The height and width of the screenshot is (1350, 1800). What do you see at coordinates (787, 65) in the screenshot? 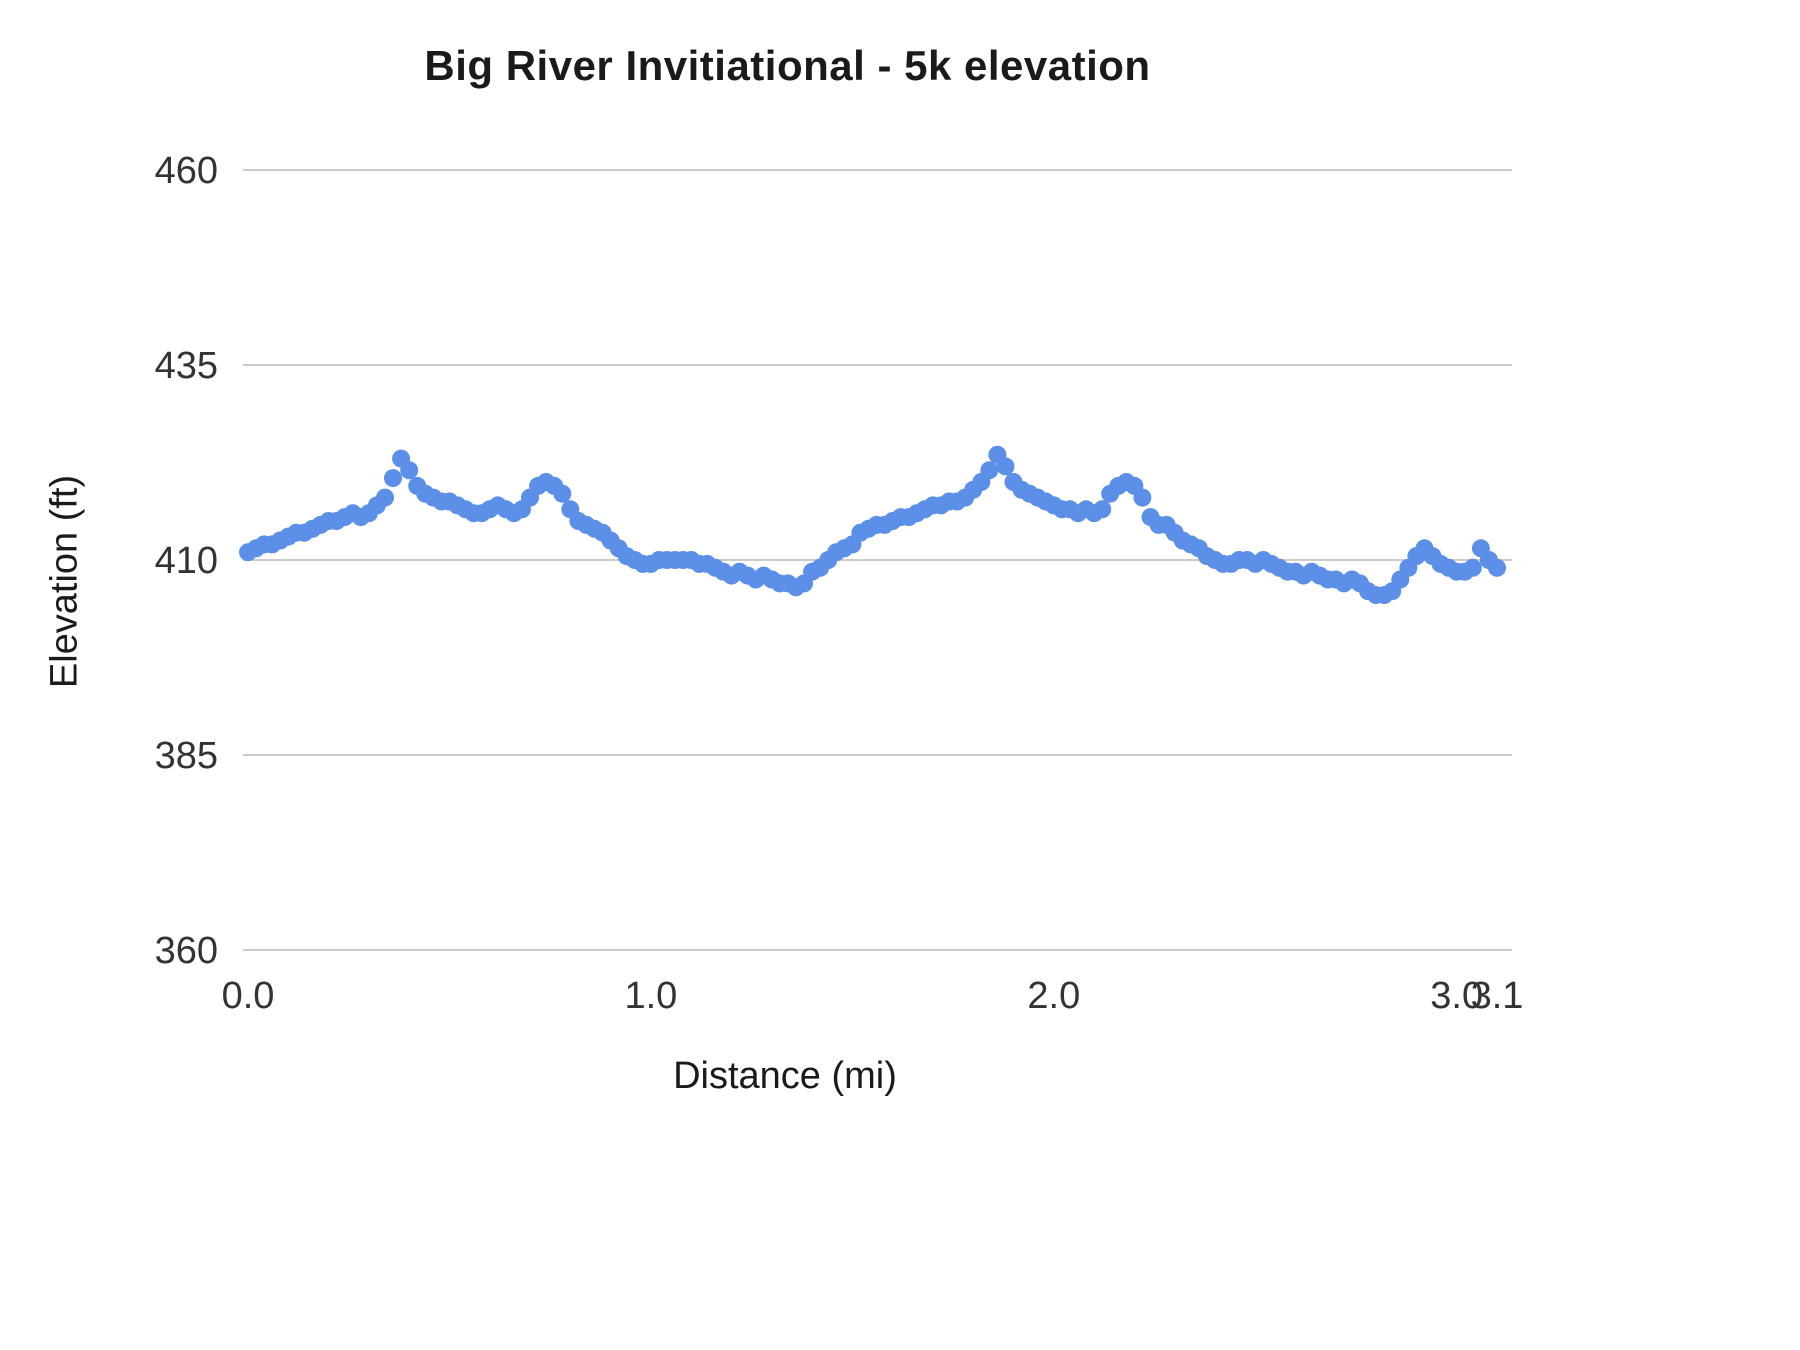
I see `chart-title: Big River Invitiational - 5k elevation` at bounding box center [787, 65].